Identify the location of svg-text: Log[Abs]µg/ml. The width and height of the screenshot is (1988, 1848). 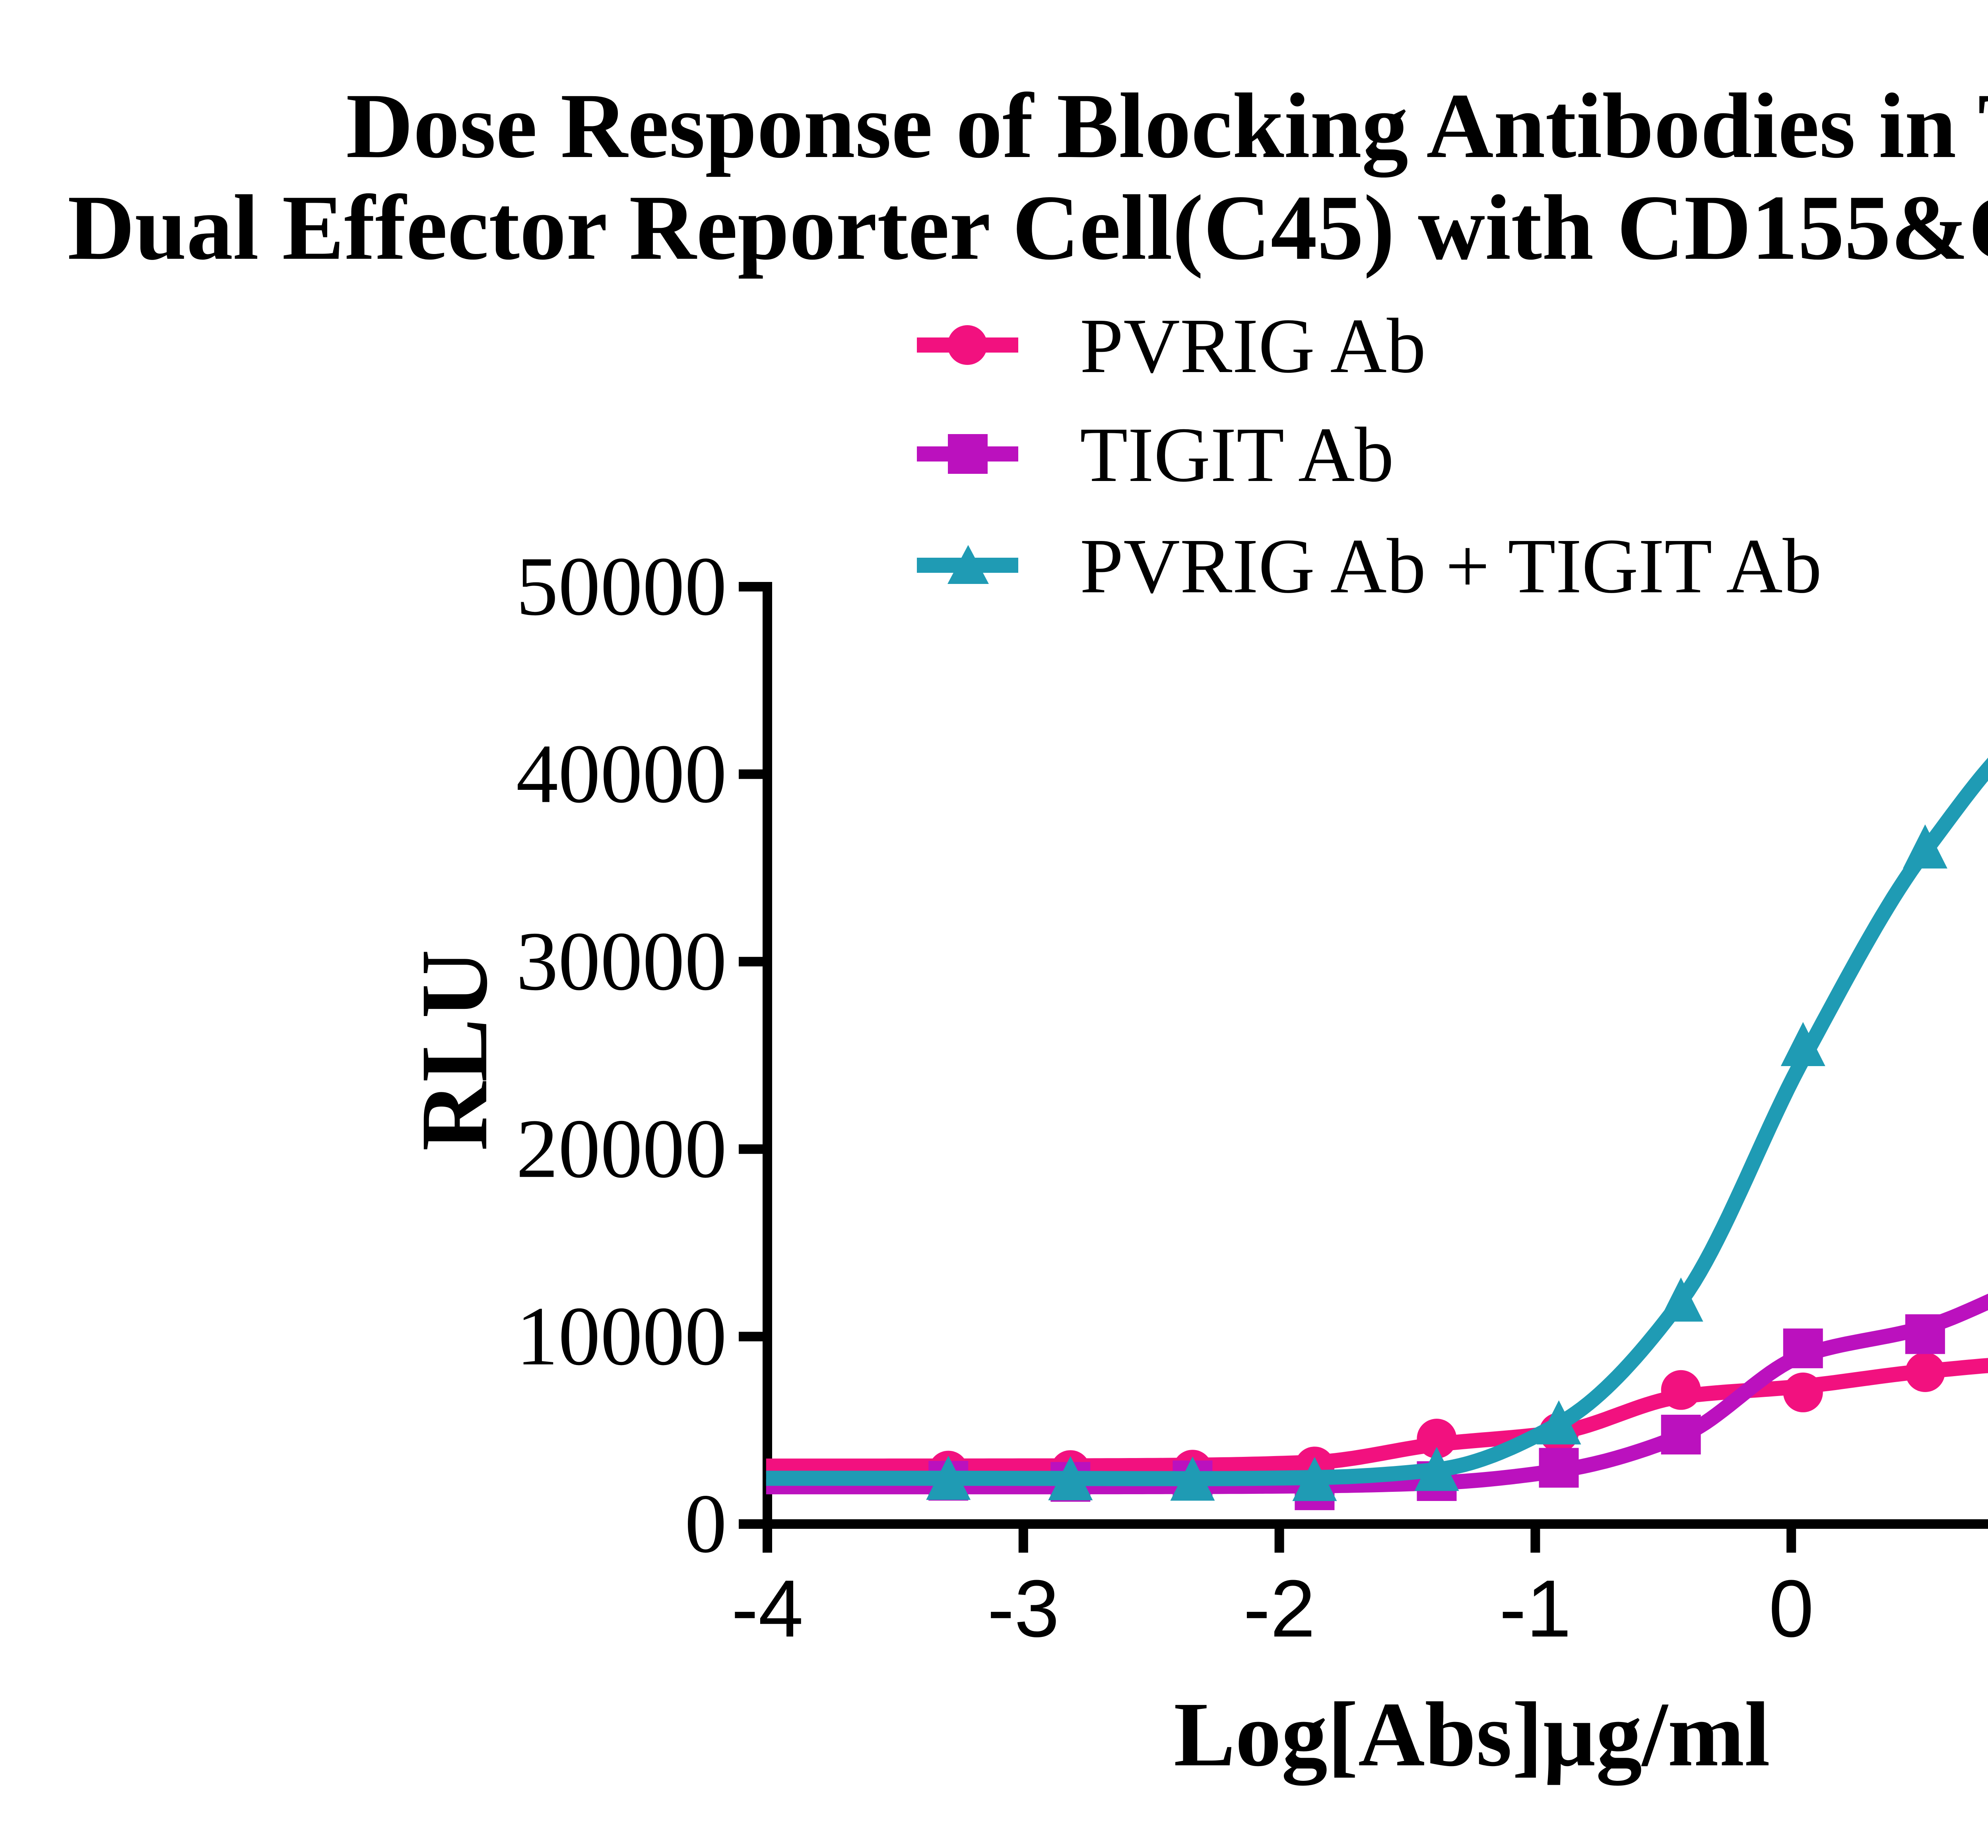
(1472, 1734).